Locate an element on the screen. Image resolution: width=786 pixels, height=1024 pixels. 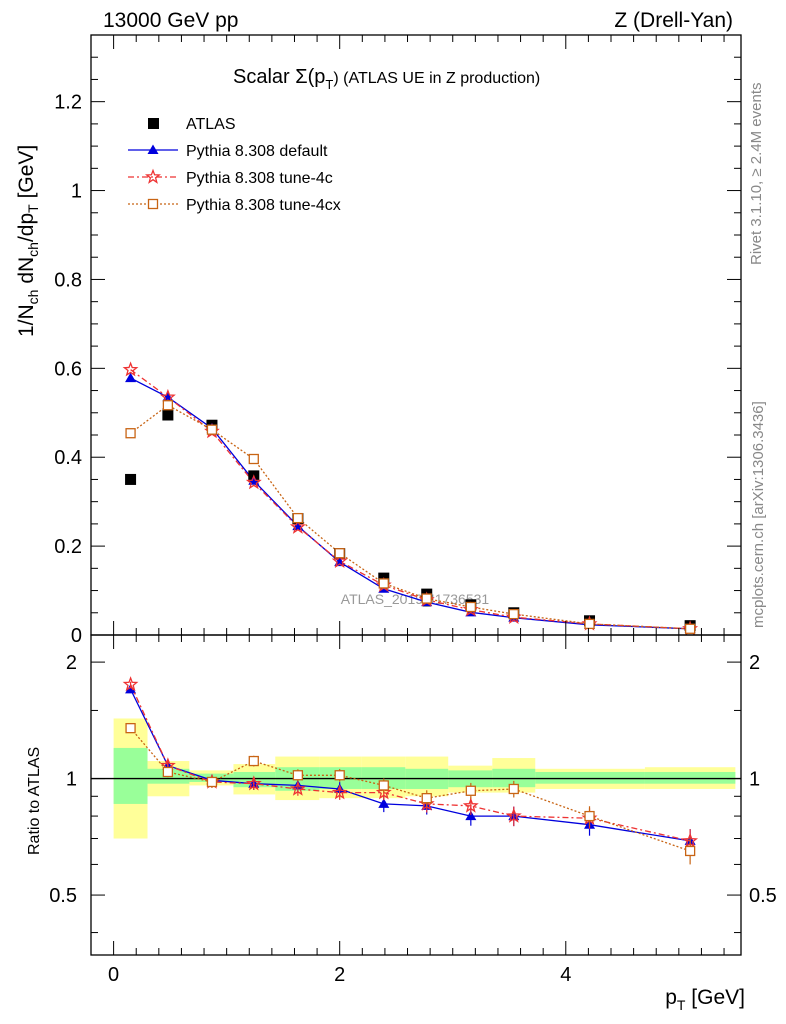
main-ytick-label: 0.2 is located at coordinates (68, 547).